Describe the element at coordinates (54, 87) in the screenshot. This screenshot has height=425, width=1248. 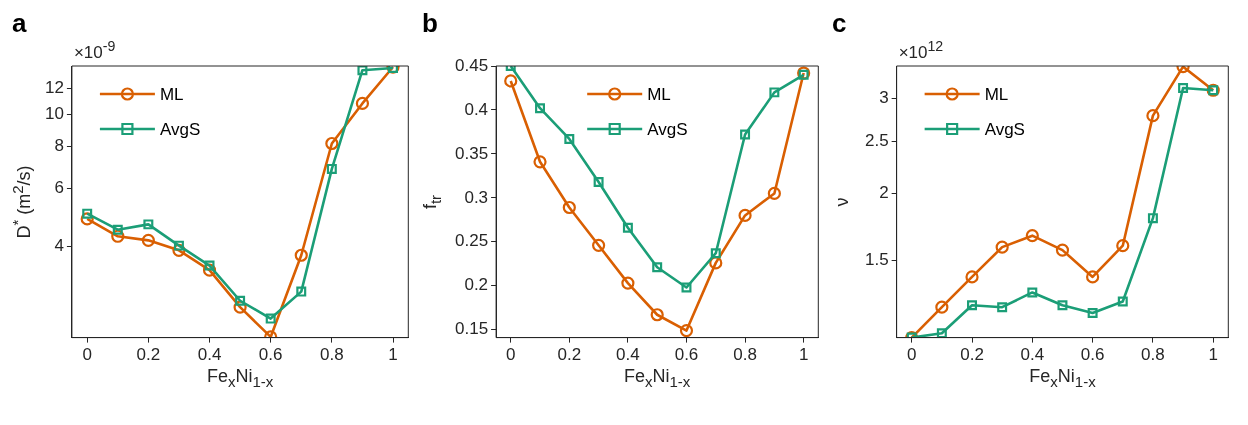
I see `y-tick-label: 12` at that location.